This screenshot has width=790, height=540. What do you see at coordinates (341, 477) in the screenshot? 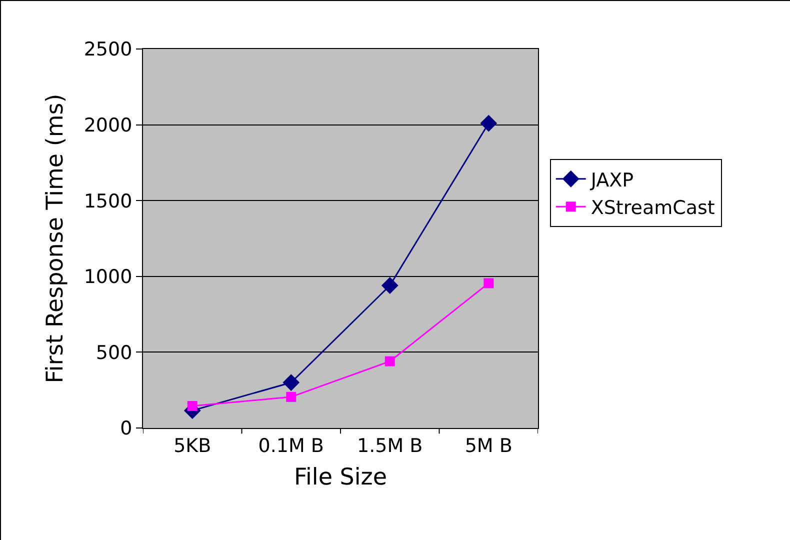
I see `x-axis-title: File Size` at bounding box center [341, 477].